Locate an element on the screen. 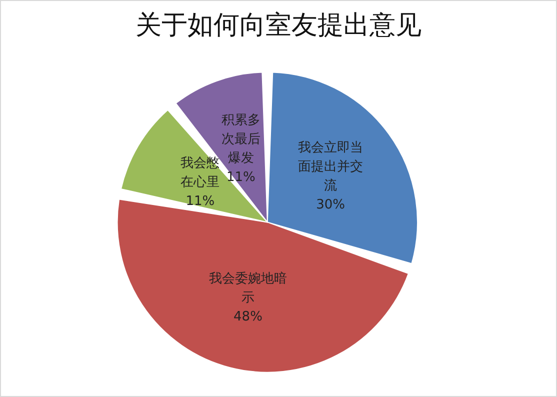 The width and height of the screenshot is (557, 397). data-label: 30% is located at coordinates (330, 204).